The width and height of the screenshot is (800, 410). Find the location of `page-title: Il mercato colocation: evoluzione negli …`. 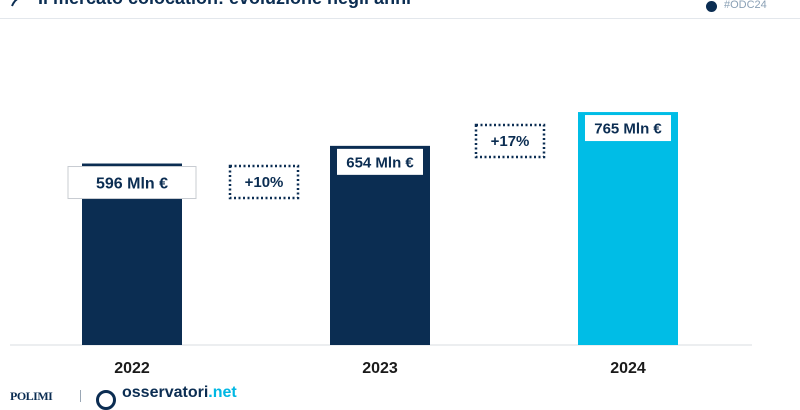

page-title: Il mercato colocation: evoluzione negli … is located at coordinates (224, 4).